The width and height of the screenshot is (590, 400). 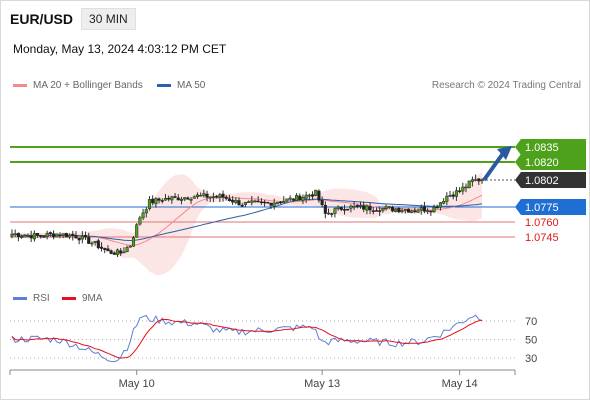 I want to click on chart-header: EUR/USD 30 MIN, so click(x=73, y=19).